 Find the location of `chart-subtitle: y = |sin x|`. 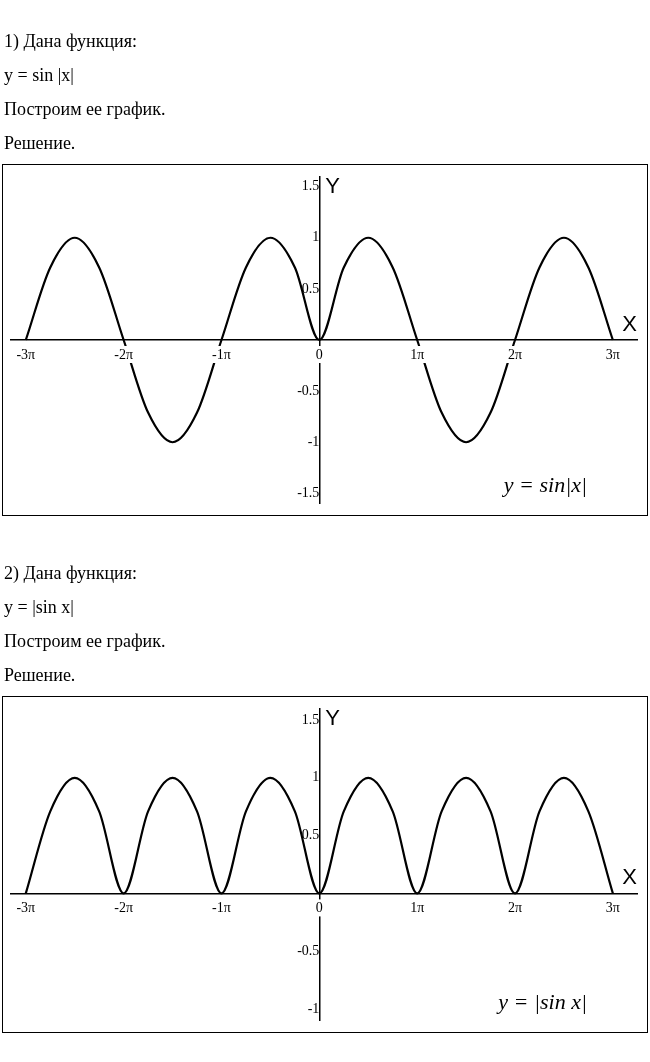

chart-subtitle: y = |sin x| is located at coordinates (39, 607).